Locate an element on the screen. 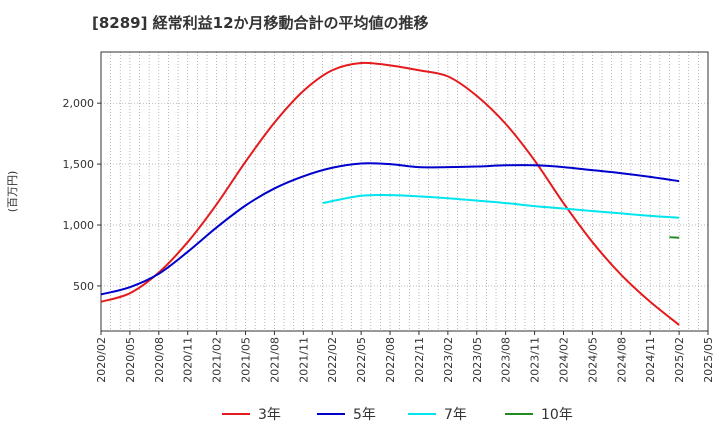  legend-label: 3年 is located at coordinates (269, 415).